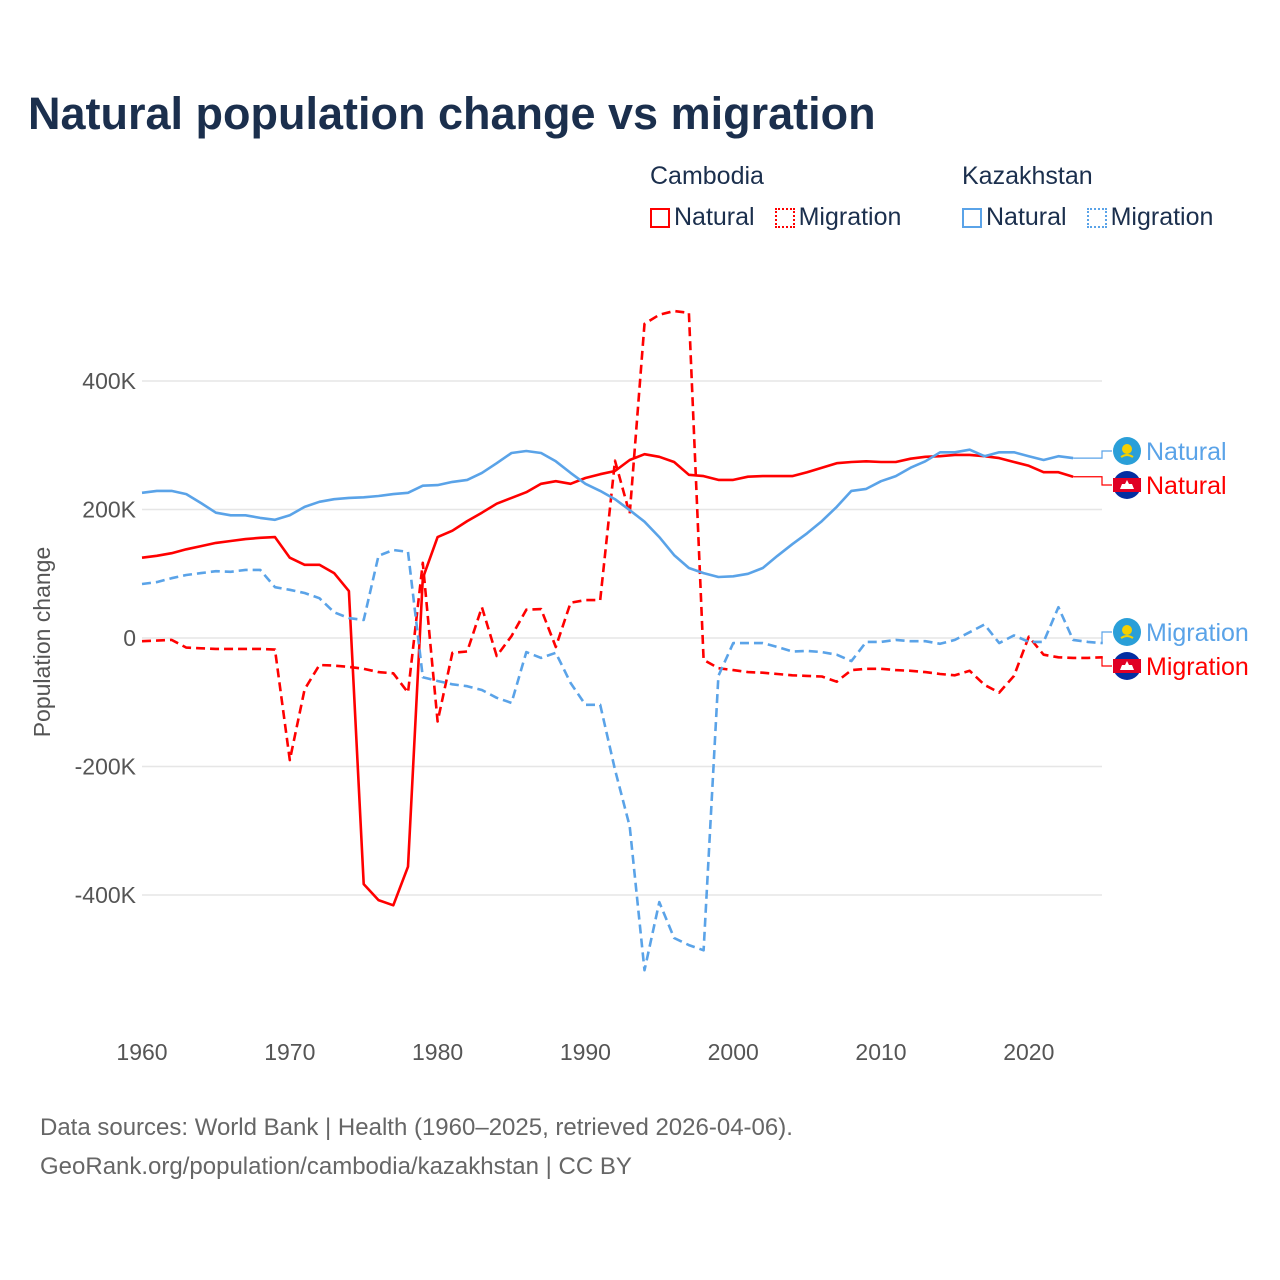 This screenshot has width=1280, height=1280. I want to click on chart-title: Natural population change vs migration, so click(452, 113).